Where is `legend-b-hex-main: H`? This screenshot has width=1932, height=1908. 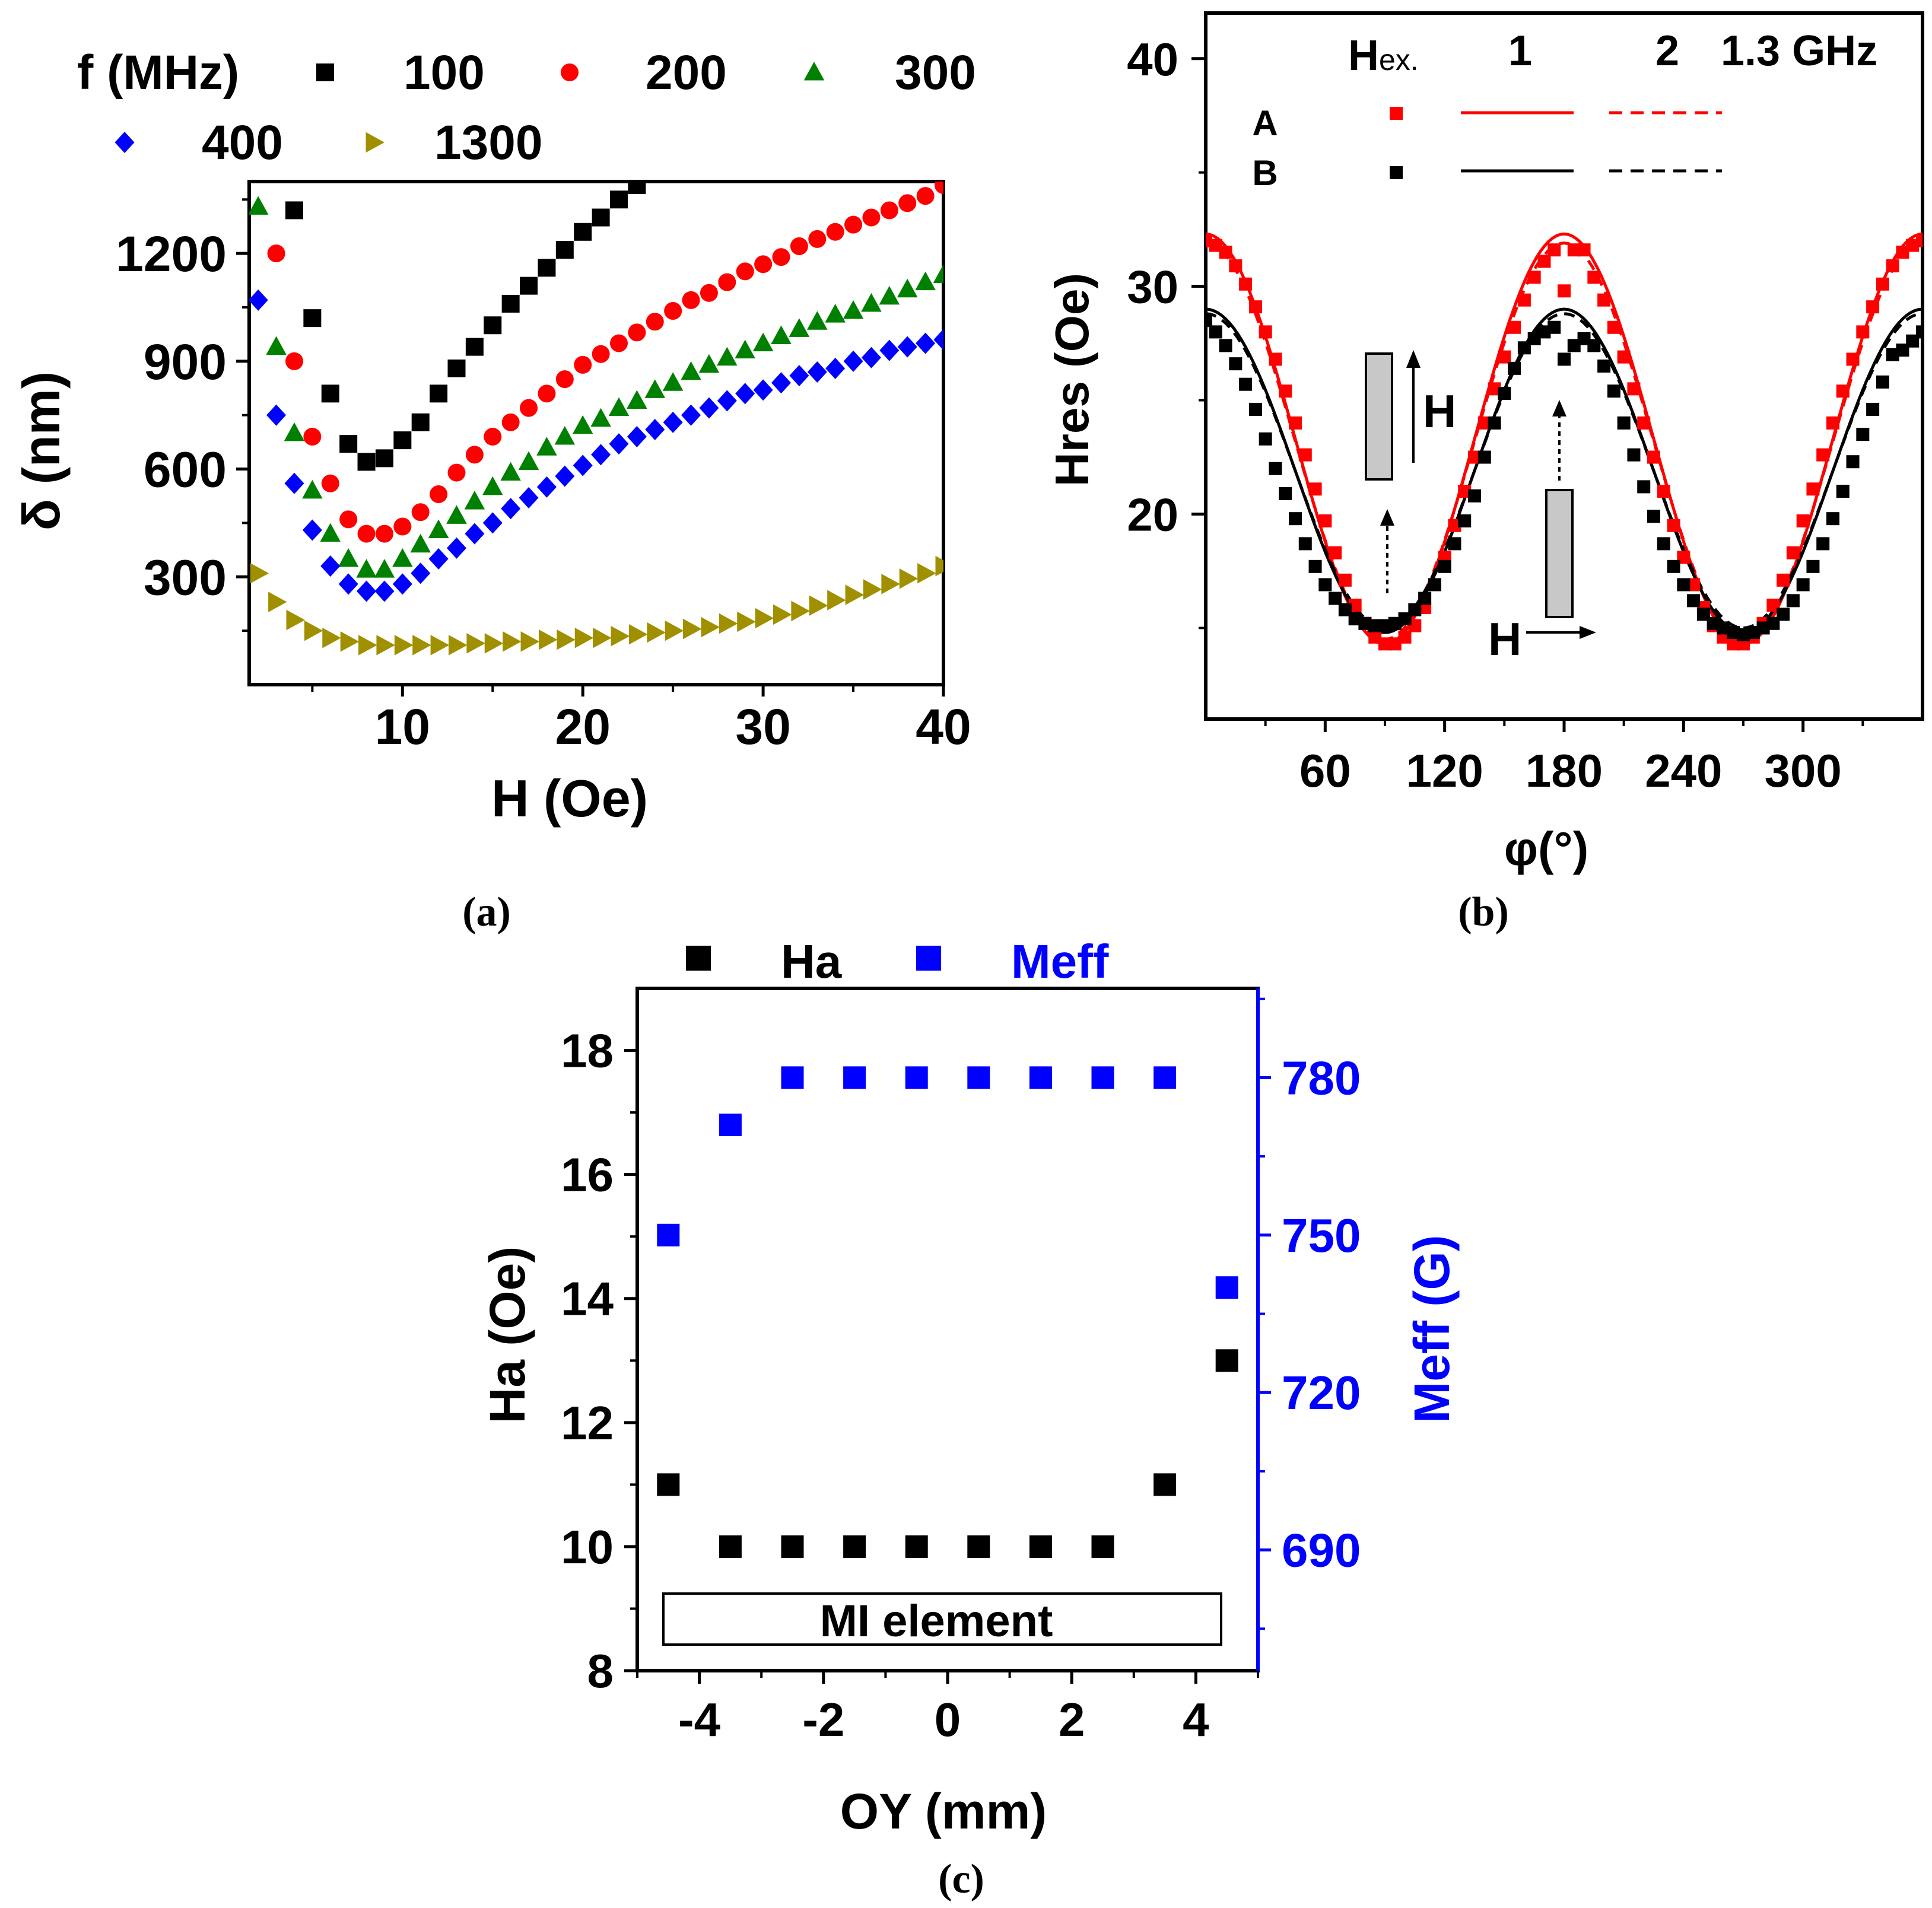
legend-b-hex-main: H is located at coordinates (1363, 56).